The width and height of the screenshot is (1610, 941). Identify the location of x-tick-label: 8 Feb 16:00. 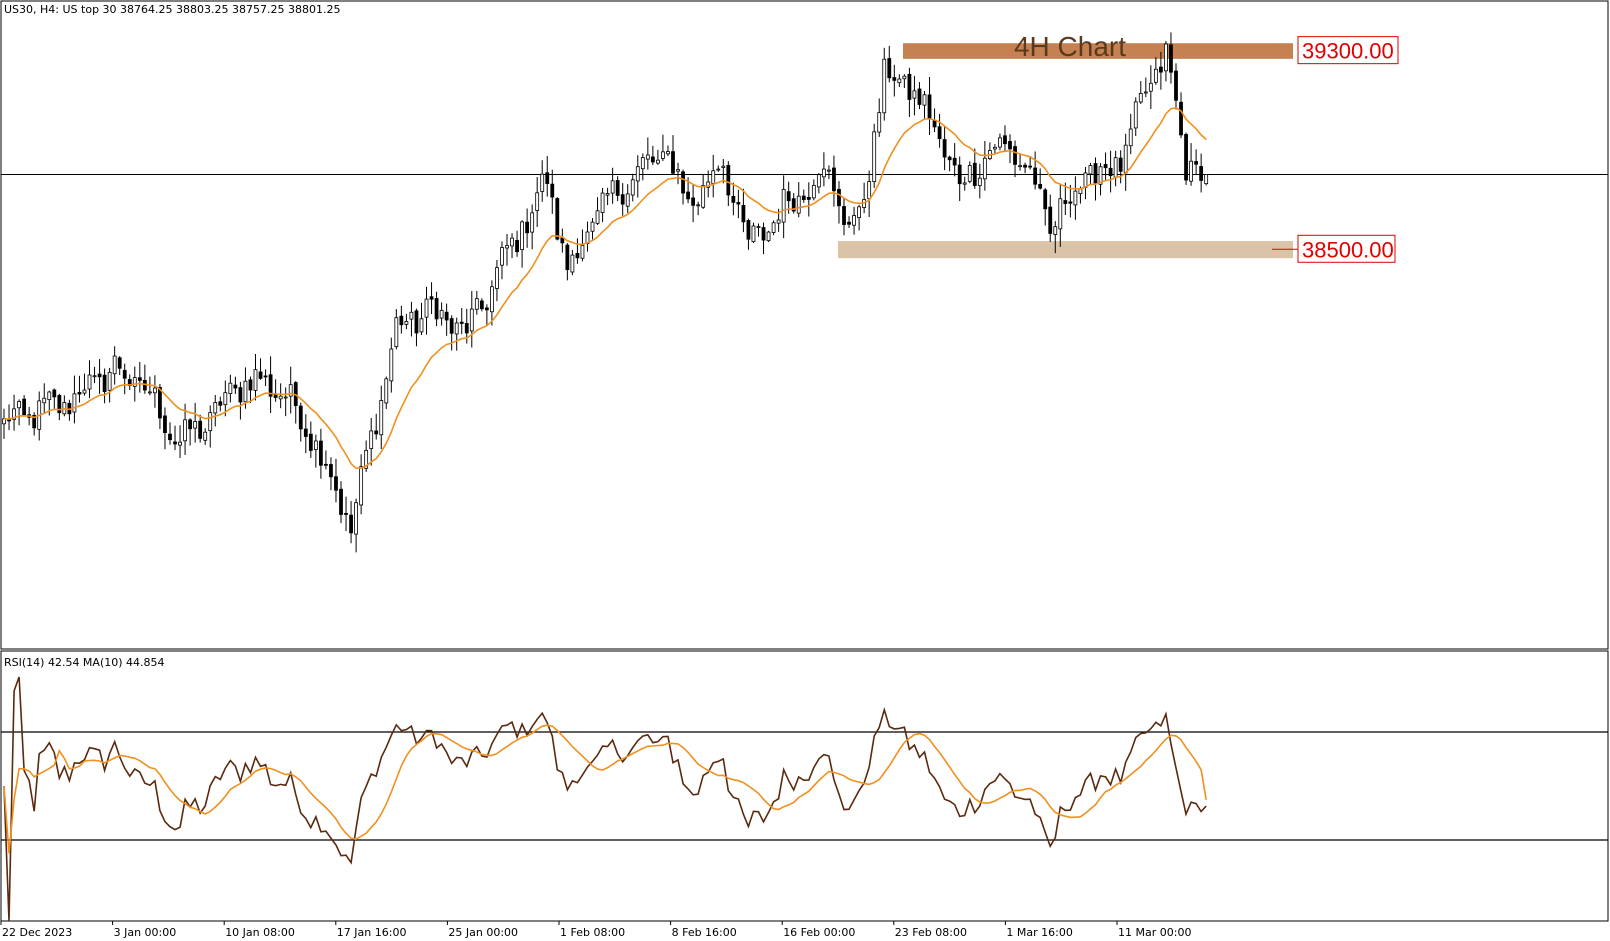
(704, 932).